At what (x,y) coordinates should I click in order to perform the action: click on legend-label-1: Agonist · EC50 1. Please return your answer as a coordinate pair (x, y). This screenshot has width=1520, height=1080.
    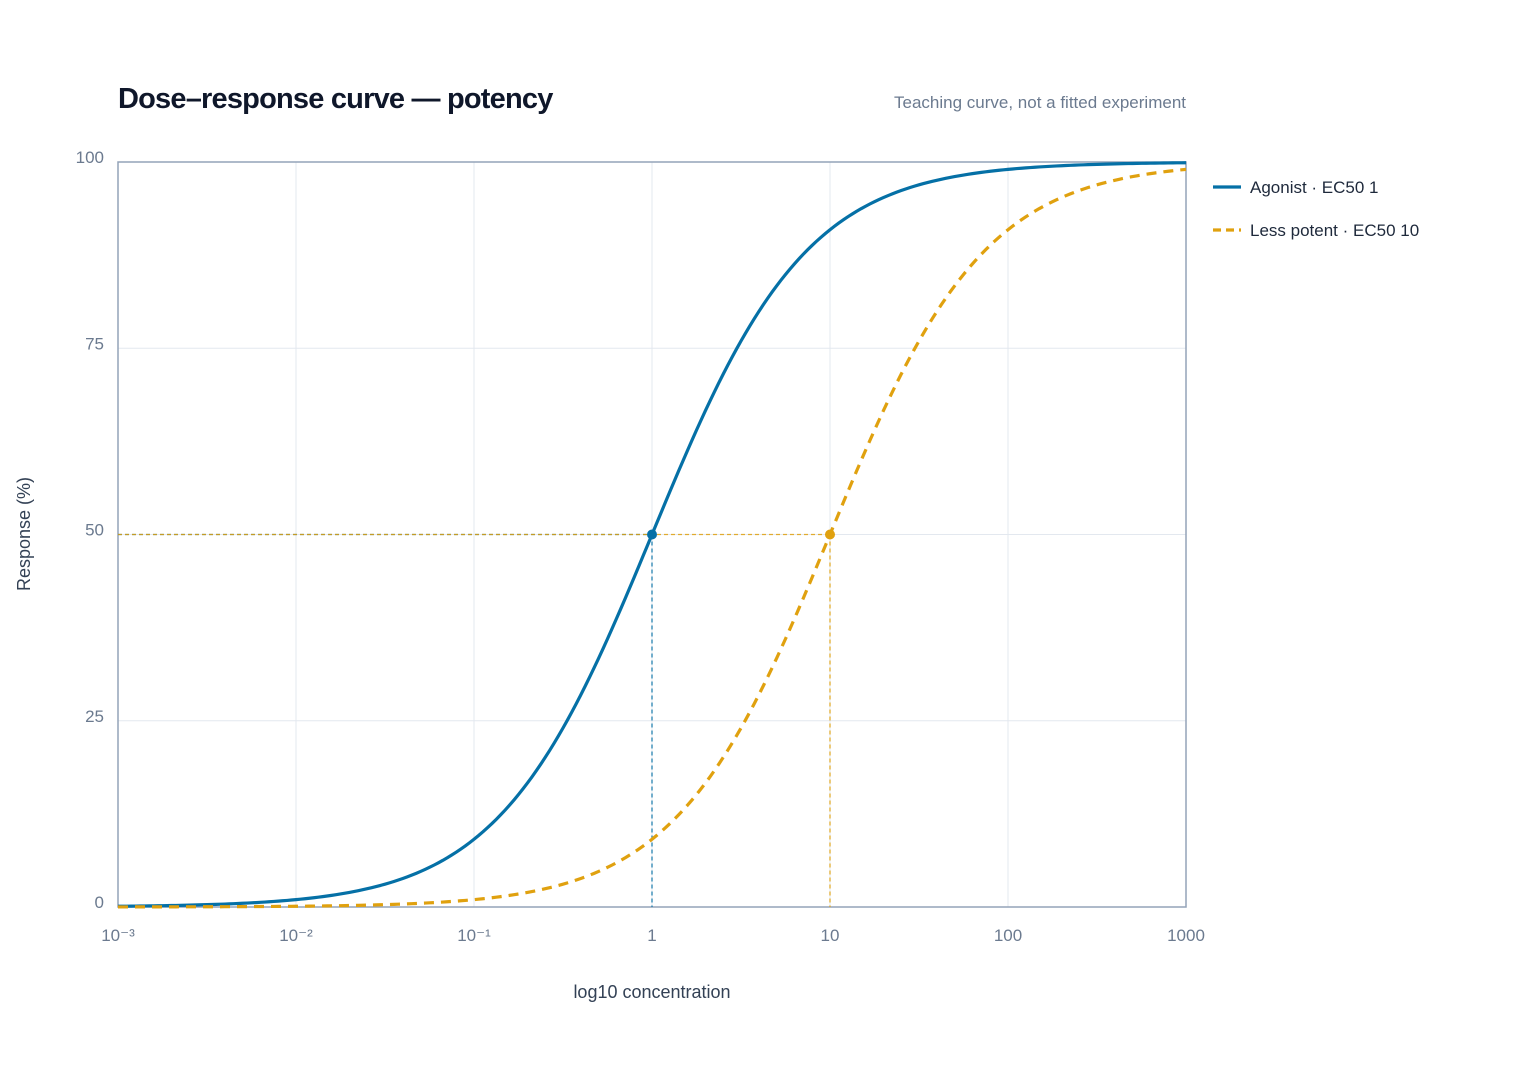
    Looking at the image, I should click on (1314, 187).